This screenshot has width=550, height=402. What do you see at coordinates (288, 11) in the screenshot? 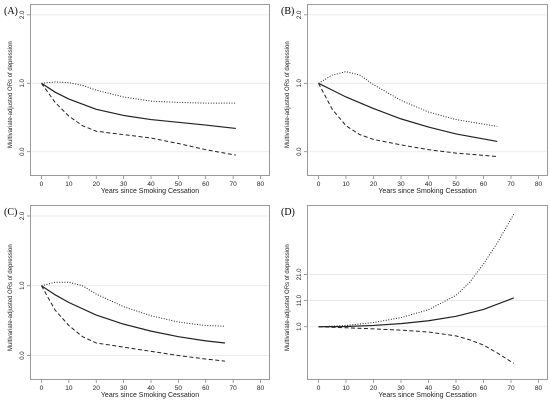
I see `panel-label: (B)` at bounding box center [288, 11].